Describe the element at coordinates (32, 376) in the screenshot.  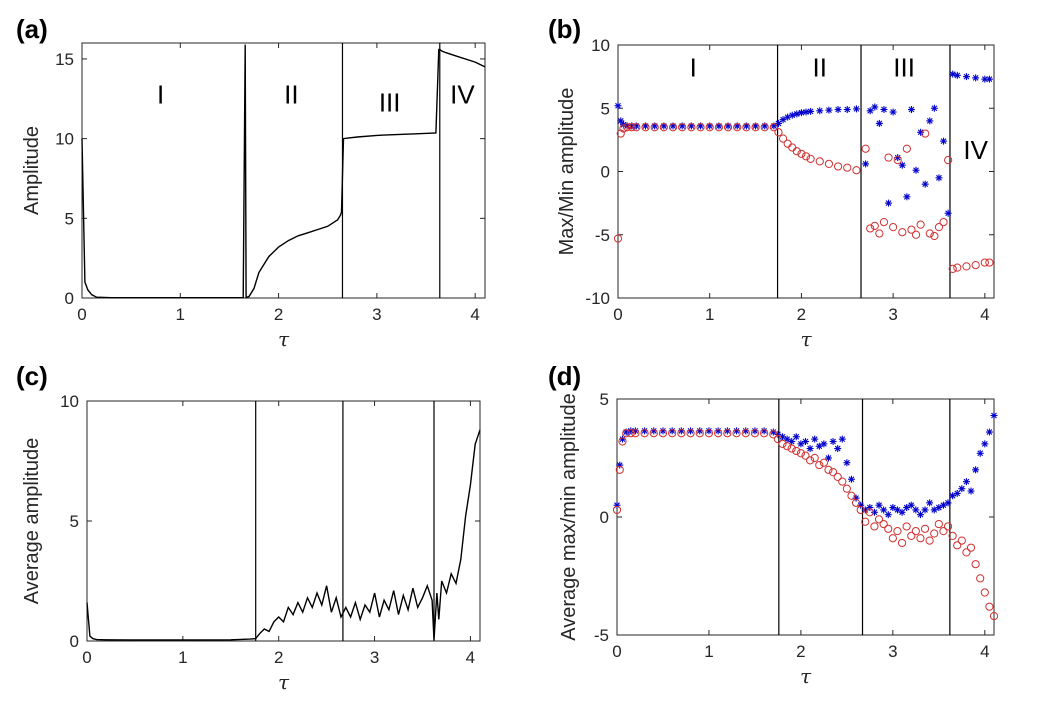
I see `panel-label: (c)` at that location.